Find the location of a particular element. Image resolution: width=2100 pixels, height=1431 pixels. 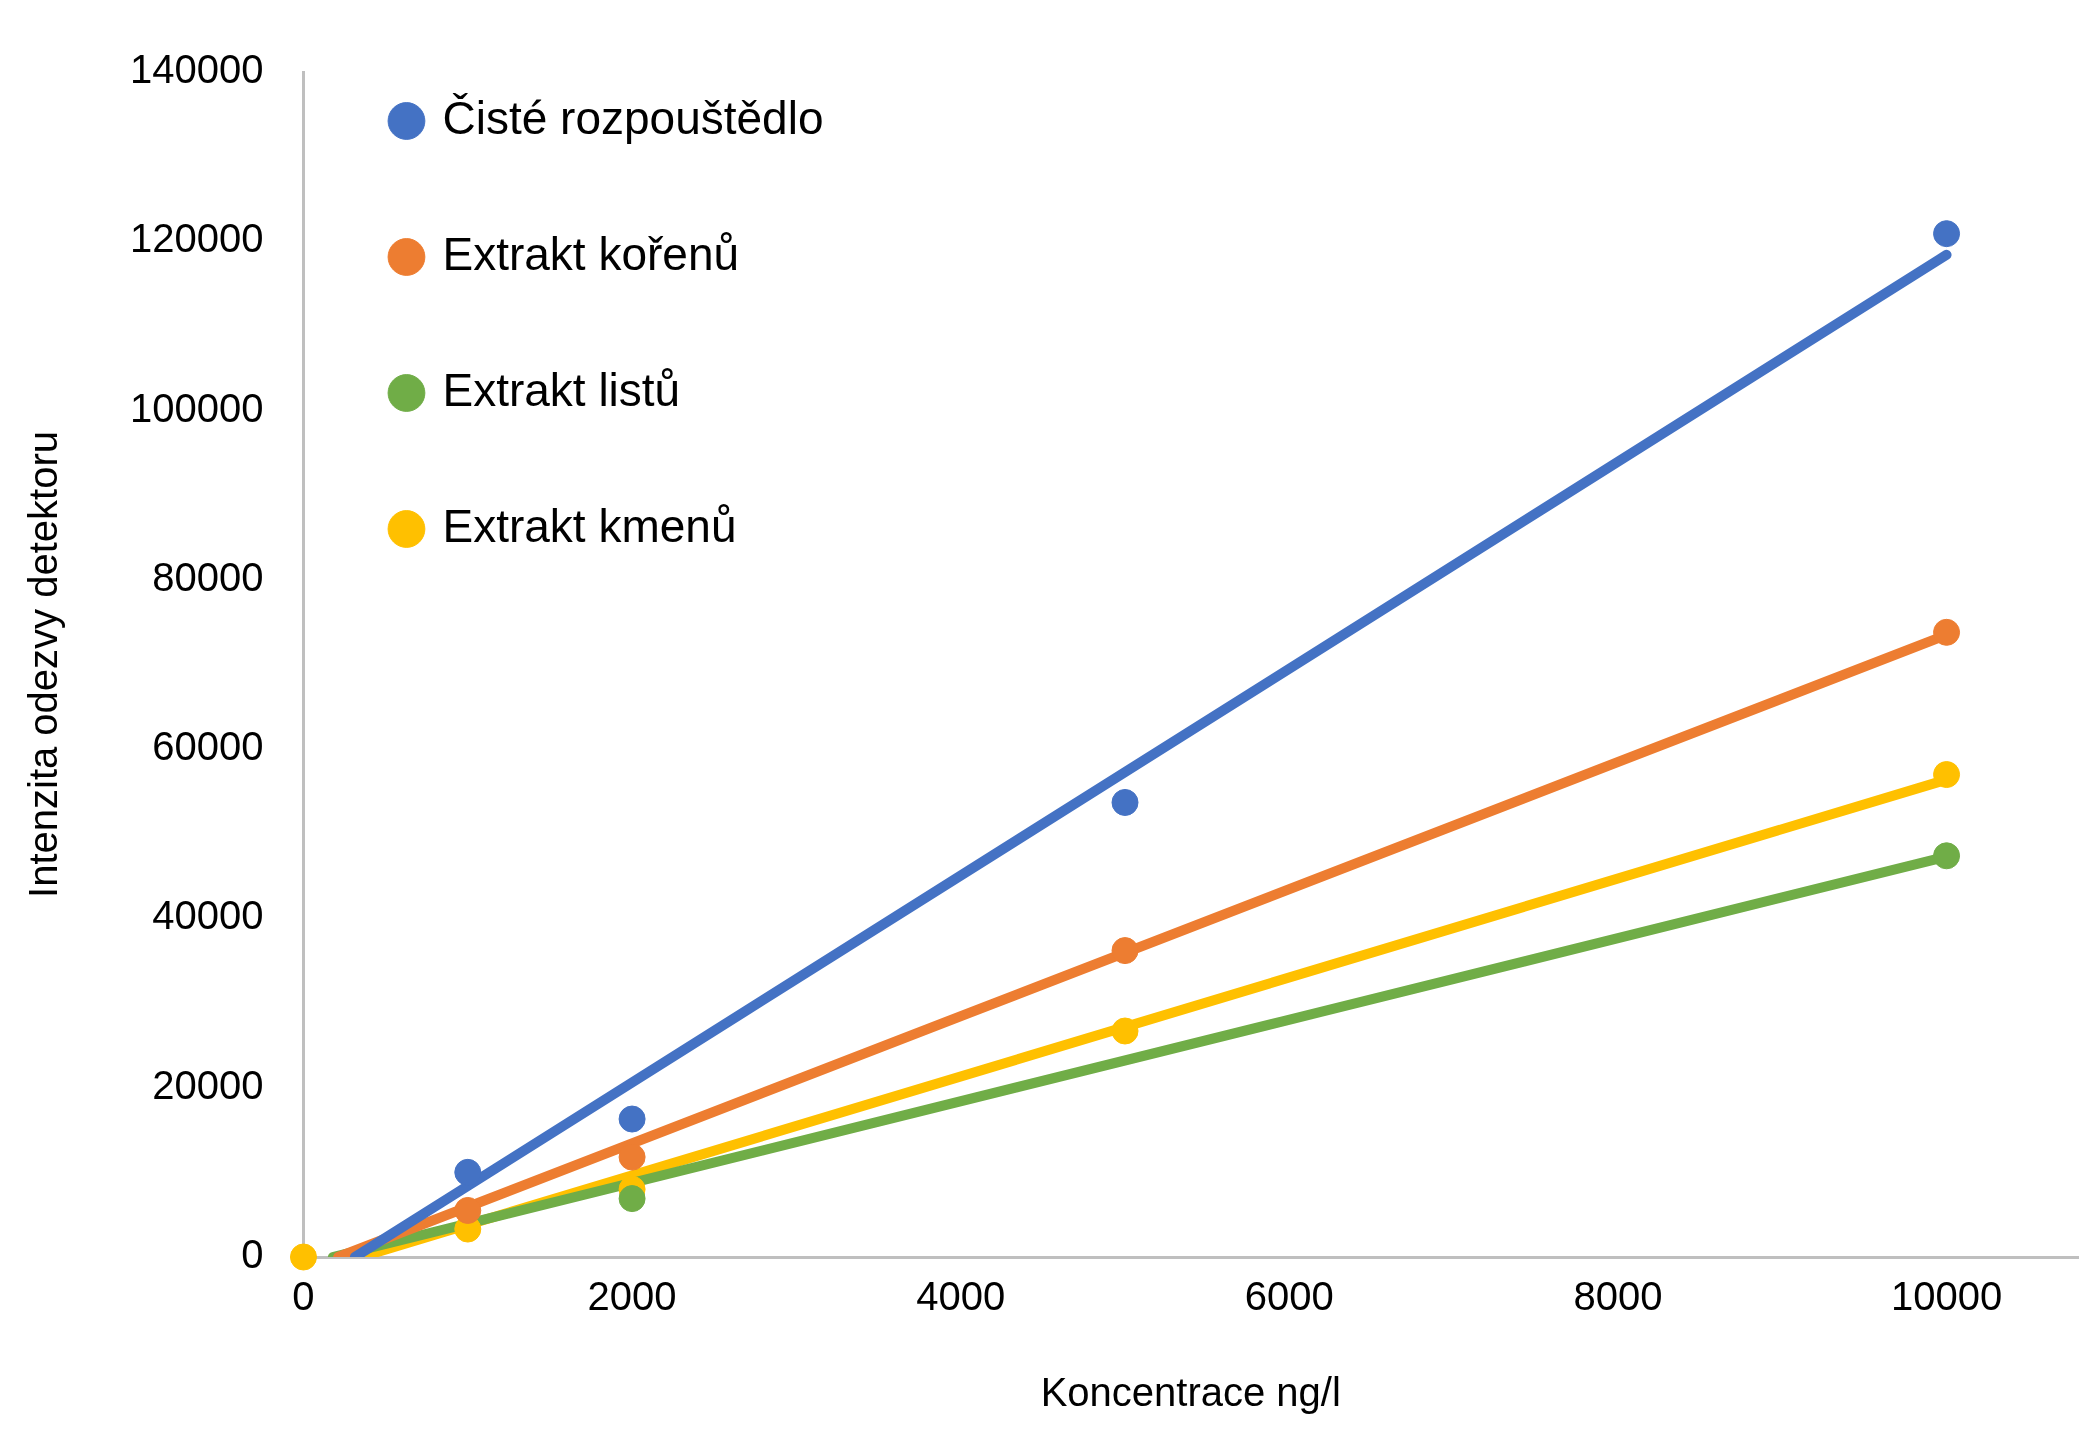

y-tick-label: 60000 is located at coordinates (208, 746).